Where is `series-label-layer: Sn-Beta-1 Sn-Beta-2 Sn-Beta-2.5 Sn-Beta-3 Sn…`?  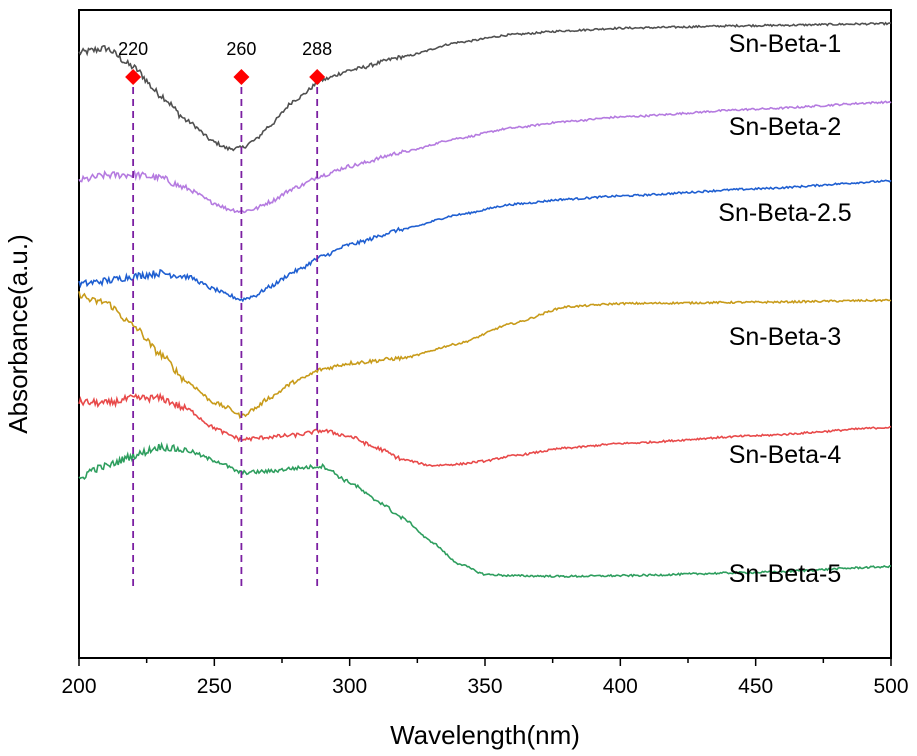
series-label-layer: Sn-Beta-1 Sn-Beta-2 Sn-Beta-2.5 Sn-Beta-3 Sn… is located at coordinates (784, 309).